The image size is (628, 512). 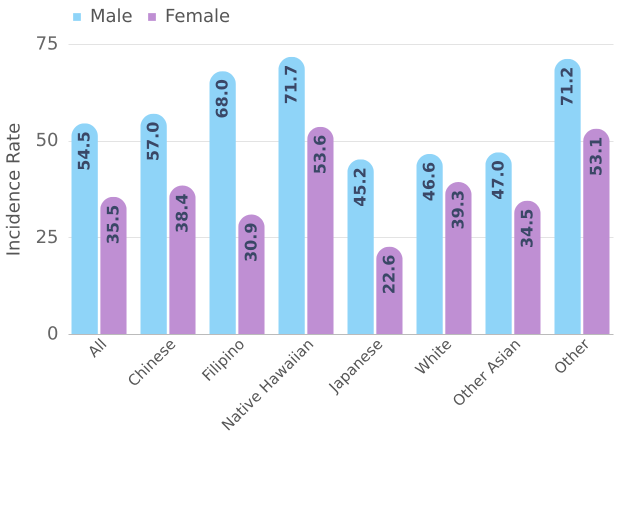 I want to click on data-label: 71.7, so click(x=291, y=84).